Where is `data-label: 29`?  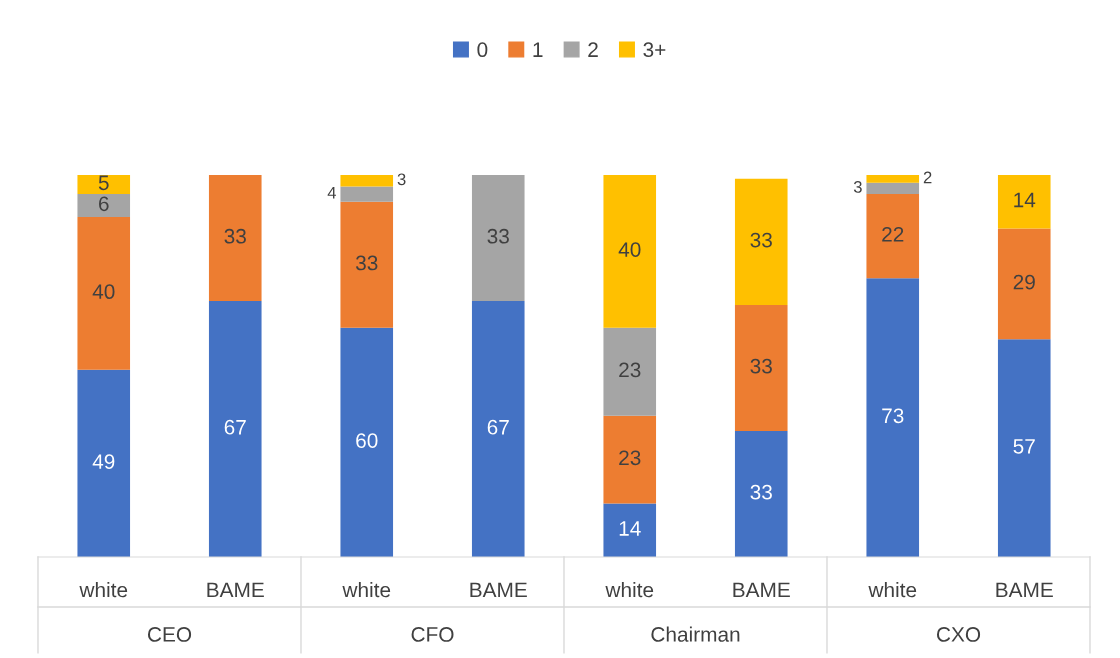
data-label: 29 is located at coordinates (1024, 282).